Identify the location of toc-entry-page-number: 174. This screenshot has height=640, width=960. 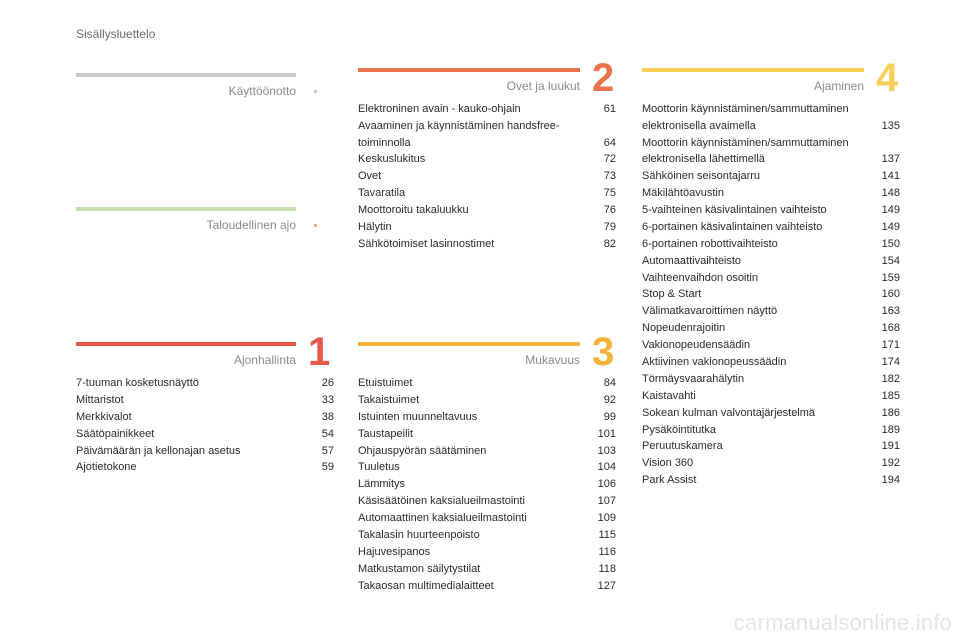
(890, 361).